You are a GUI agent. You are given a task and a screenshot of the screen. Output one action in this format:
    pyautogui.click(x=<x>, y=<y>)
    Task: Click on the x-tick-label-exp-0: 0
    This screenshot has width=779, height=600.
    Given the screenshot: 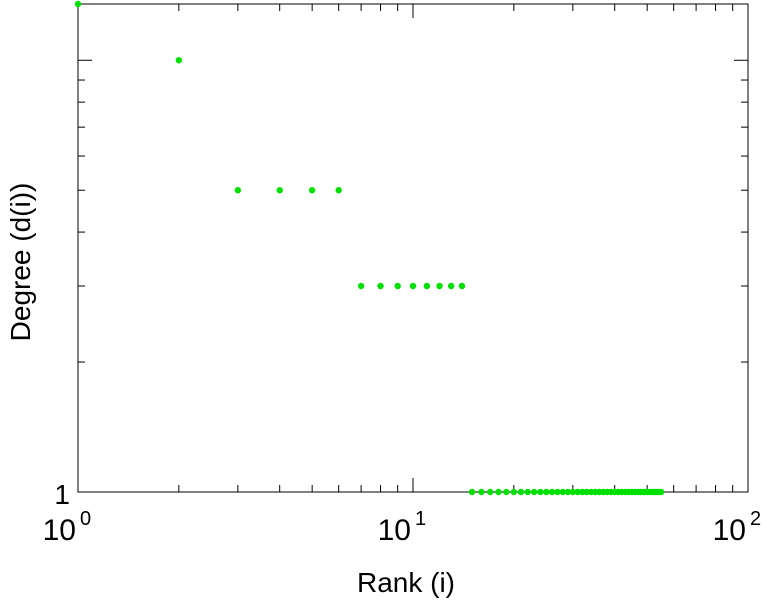 What is the action you would take?
    pyautogui.click(x=85, y=519)
    